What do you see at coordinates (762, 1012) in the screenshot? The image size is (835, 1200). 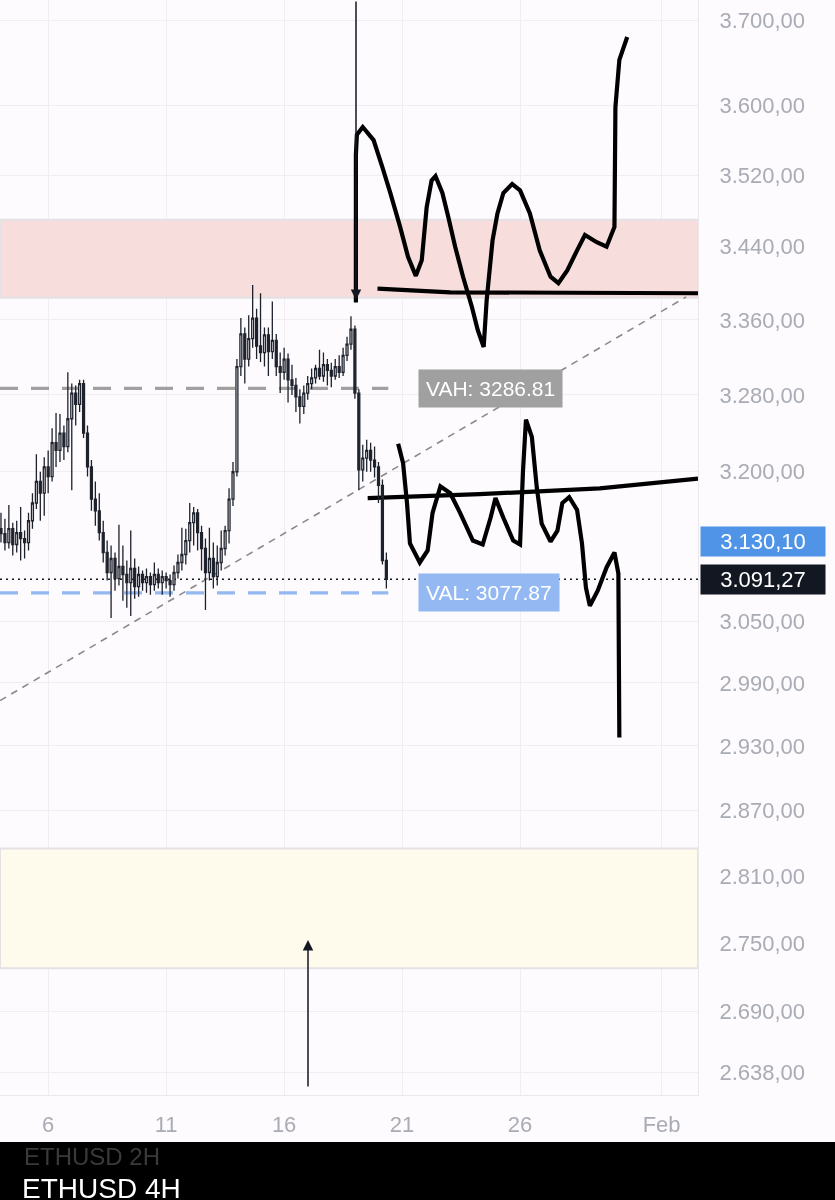 I see `y-tick-label: 2.690,00` at bounding box center [762, 1012].